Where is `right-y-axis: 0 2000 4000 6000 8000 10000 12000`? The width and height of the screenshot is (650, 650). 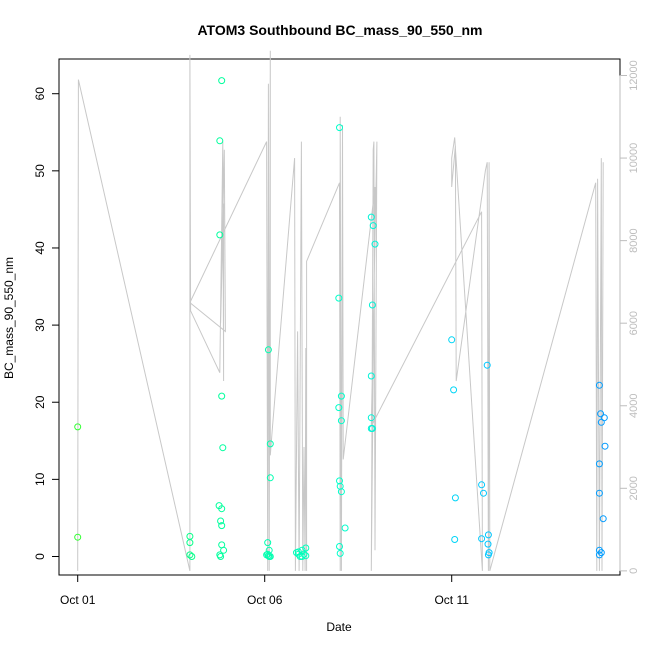 right-y-axis: 0 2000 4000 6000 8000 10000 12000 is located at coordinates (629, 317).